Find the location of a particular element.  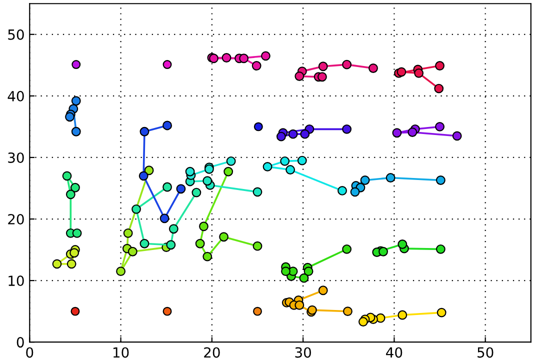

x-tick-label: 30 is located at coordinates (303, 352).